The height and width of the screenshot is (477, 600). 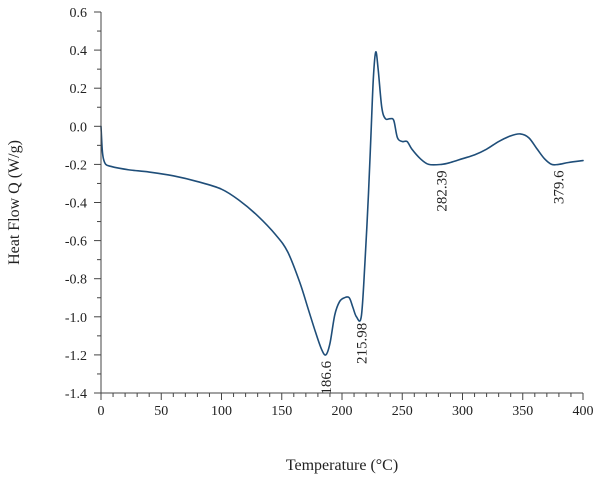 What do you see at coordinates (559, 187) in the screenshot?
I see `peak-annotation: 379.6` at bounding box center [559, 187].